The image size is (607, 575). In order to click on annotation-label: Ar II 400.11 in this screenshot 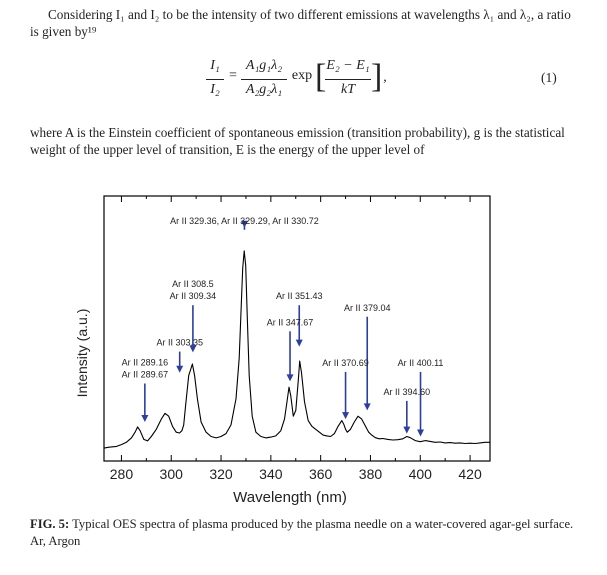, I will do `click(421, 363)`.